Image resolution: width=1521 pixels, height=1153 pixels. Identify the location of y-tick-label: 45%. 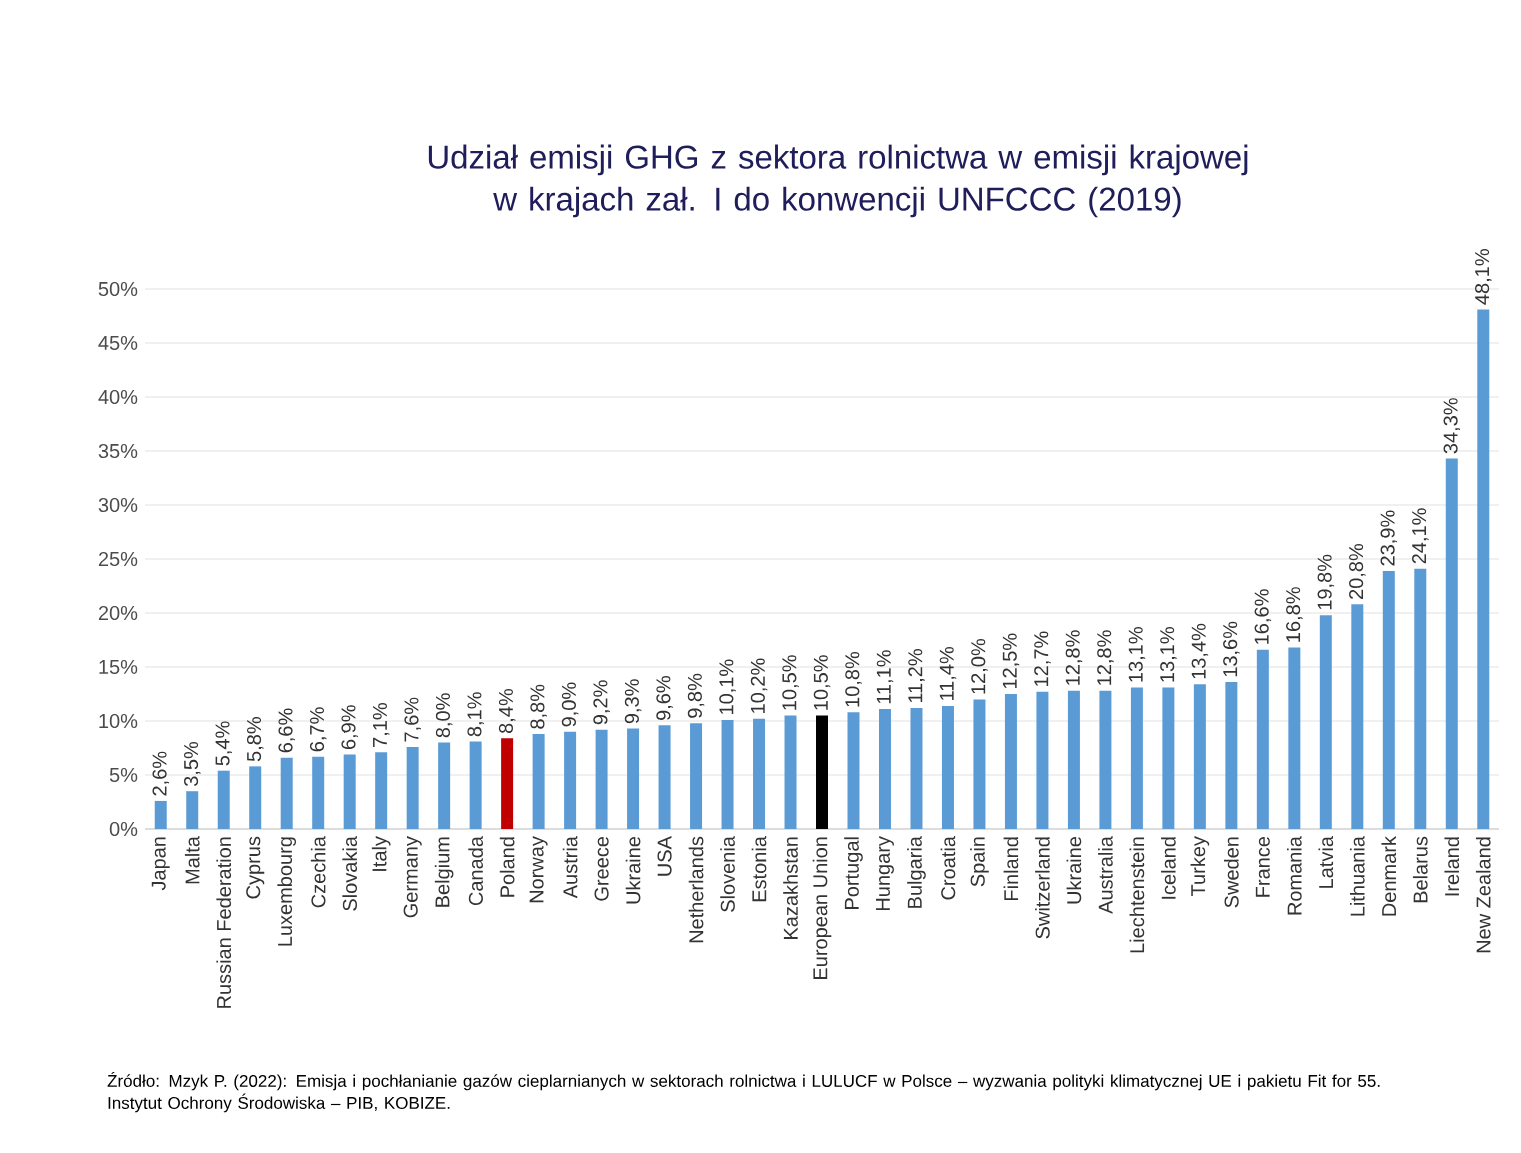
(118, 343).